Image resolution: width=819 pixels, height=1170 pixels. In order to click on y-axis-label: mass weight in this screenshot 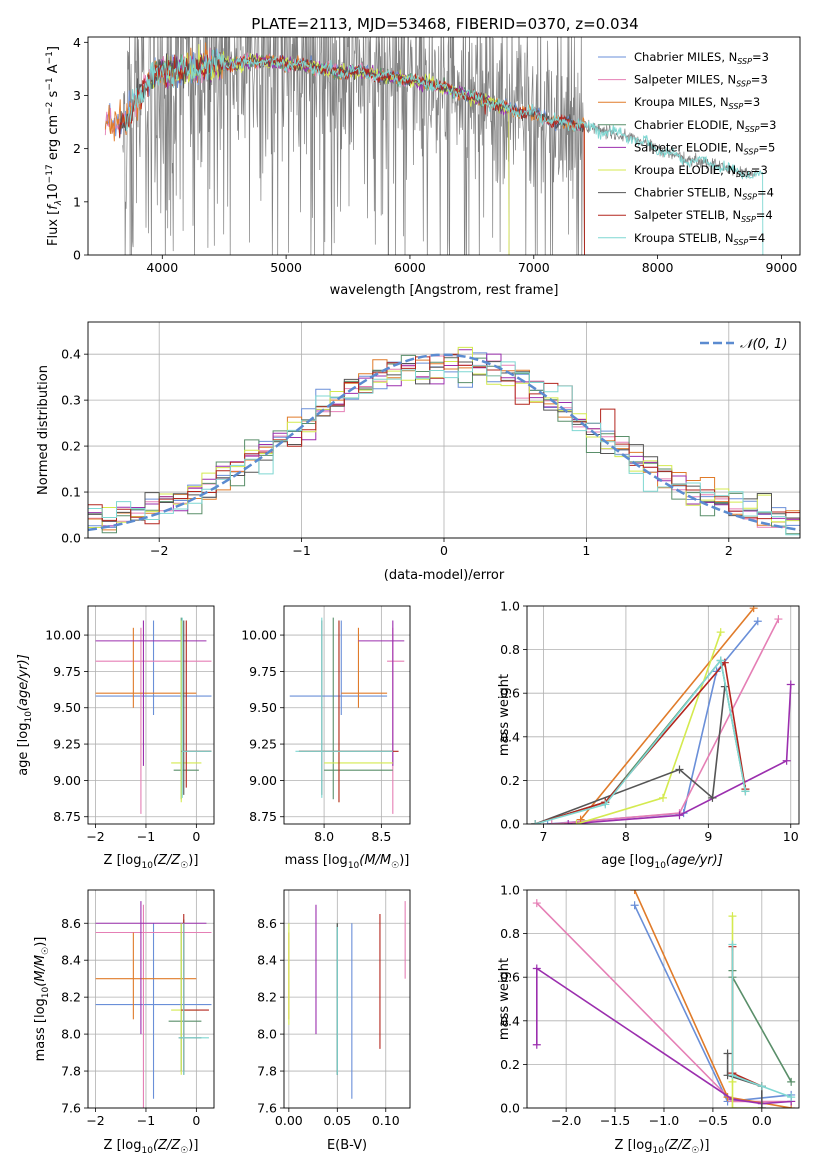, I will do `click(504, 715)`.